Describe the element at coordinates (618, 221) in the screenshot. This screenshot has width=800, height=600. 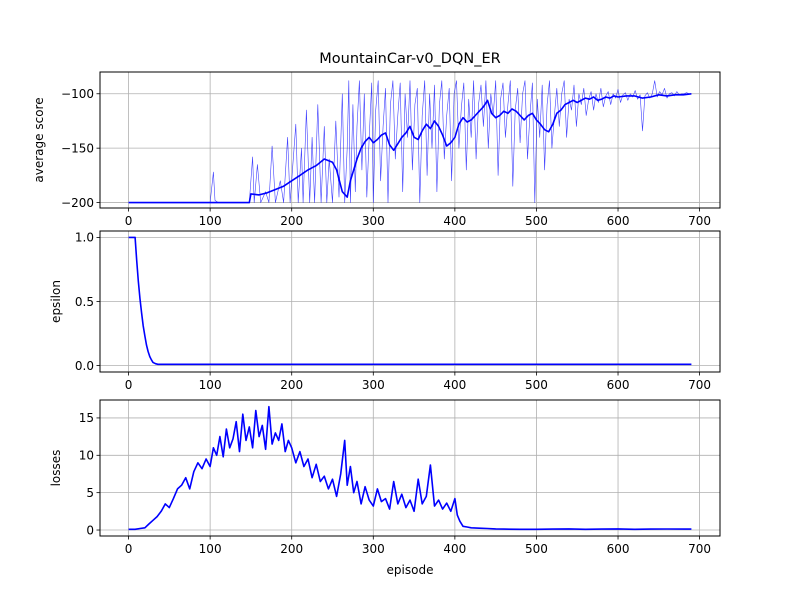
I see `x-tick-label-score-600: 600` at that location.